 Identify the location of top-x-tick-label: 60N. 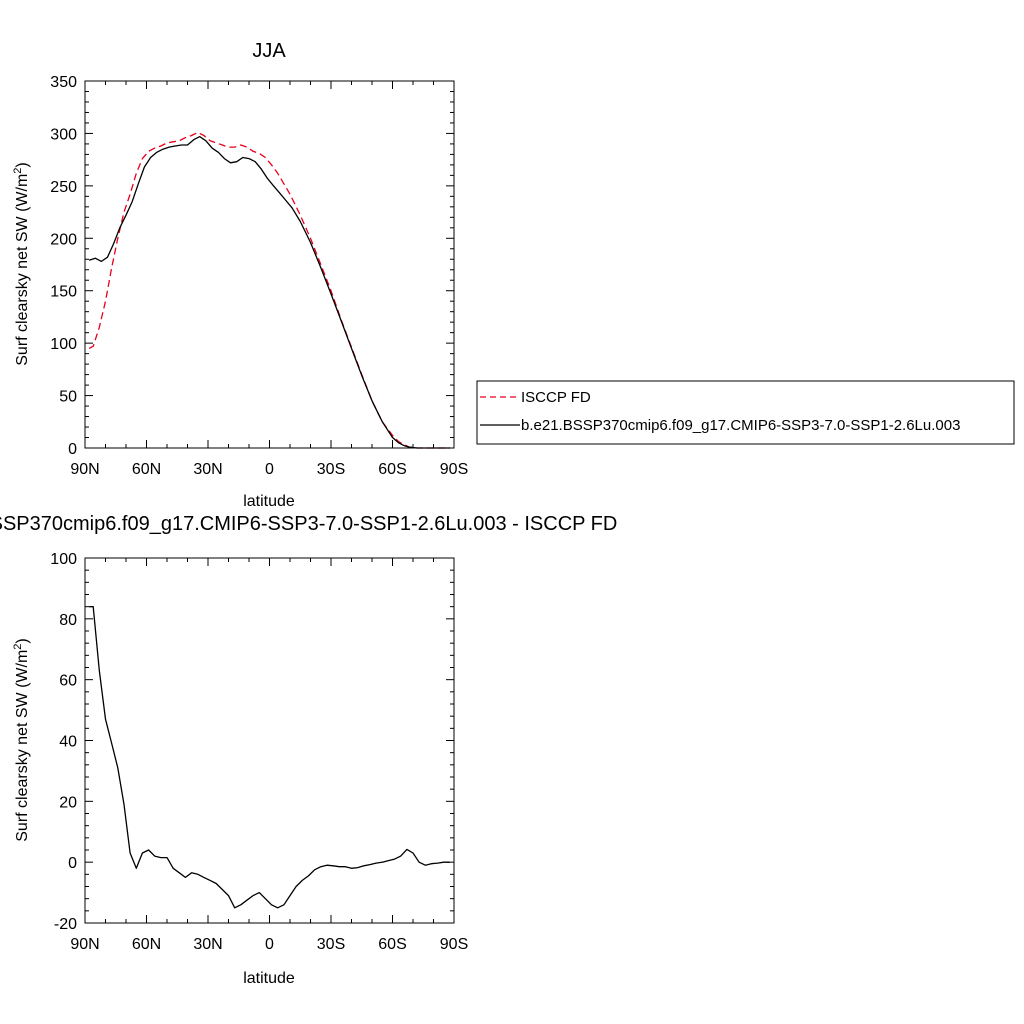
(146, 469).